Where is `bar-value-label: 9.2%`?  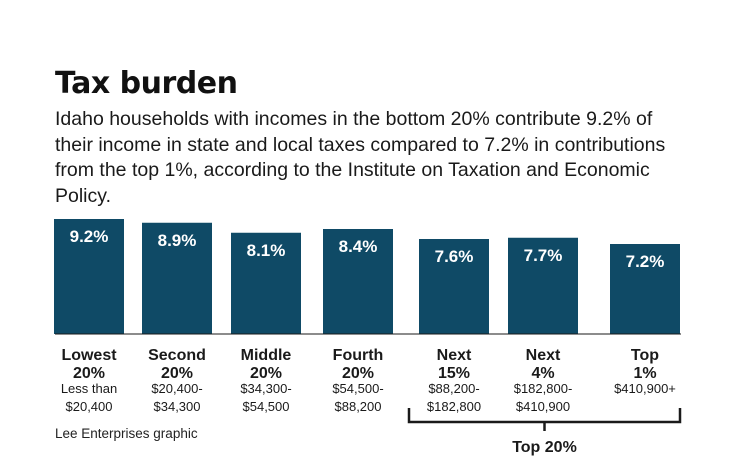
bar-value-label: 9.2% is located at coordinates (89, 236).